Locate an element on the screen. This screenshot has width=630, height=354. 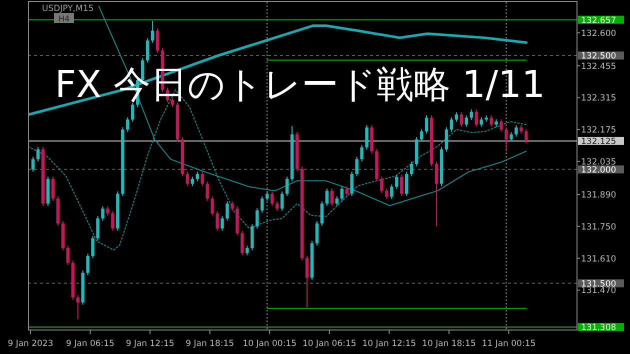
y-tick-label: 132.035 is located at coordinates (598, 162).